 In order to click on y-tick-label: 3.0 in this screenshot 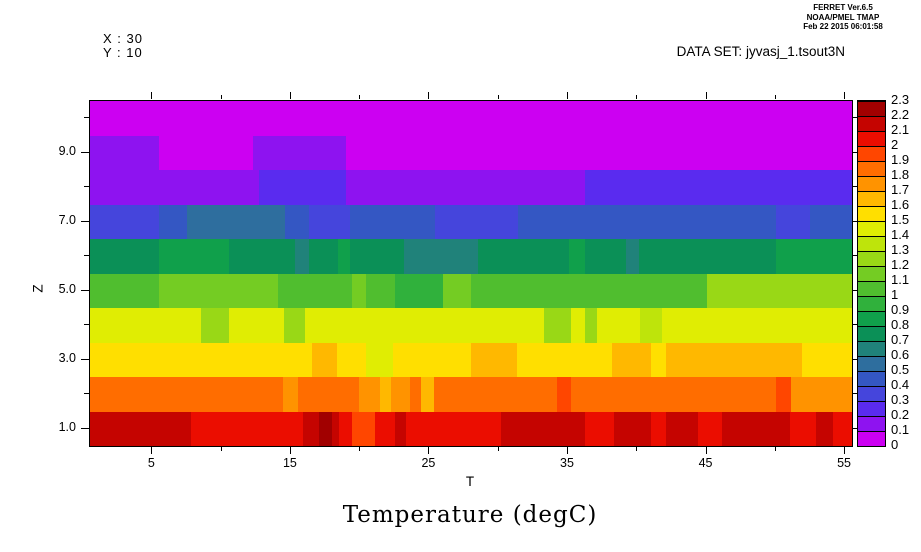, I will do `click(67, 357)`.